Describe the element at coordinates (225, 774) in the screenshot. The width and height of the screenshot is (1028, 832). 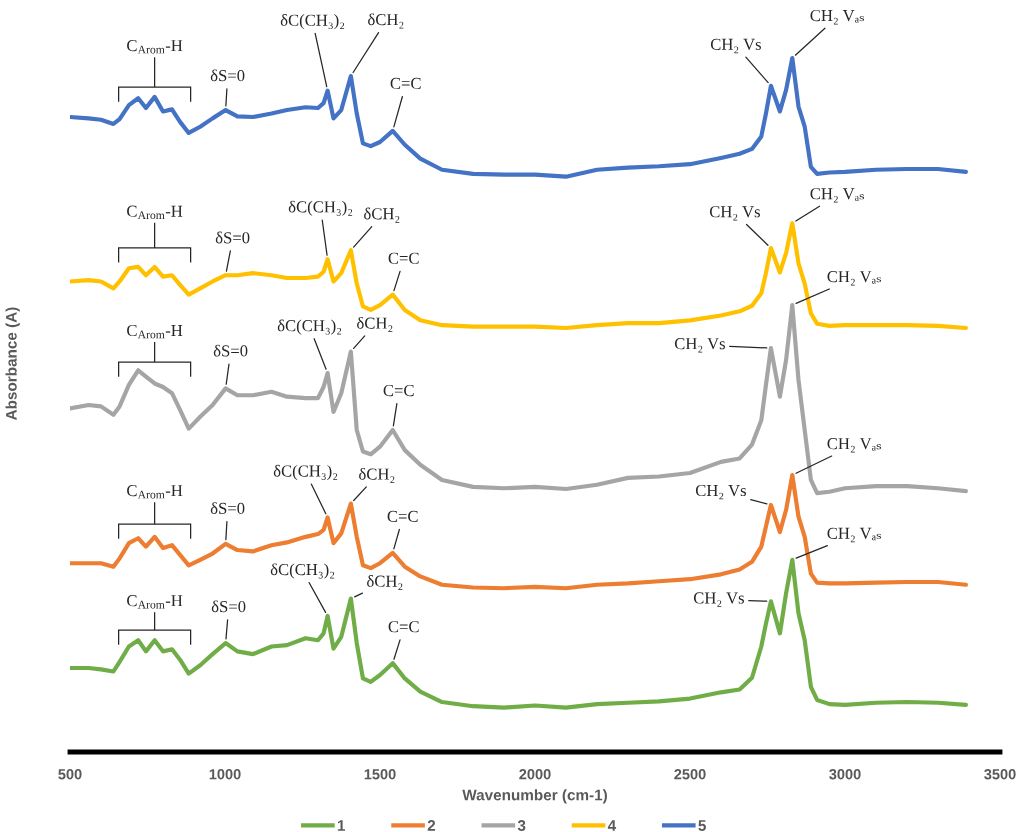
I see `x-tick-label: 1000` at that location.